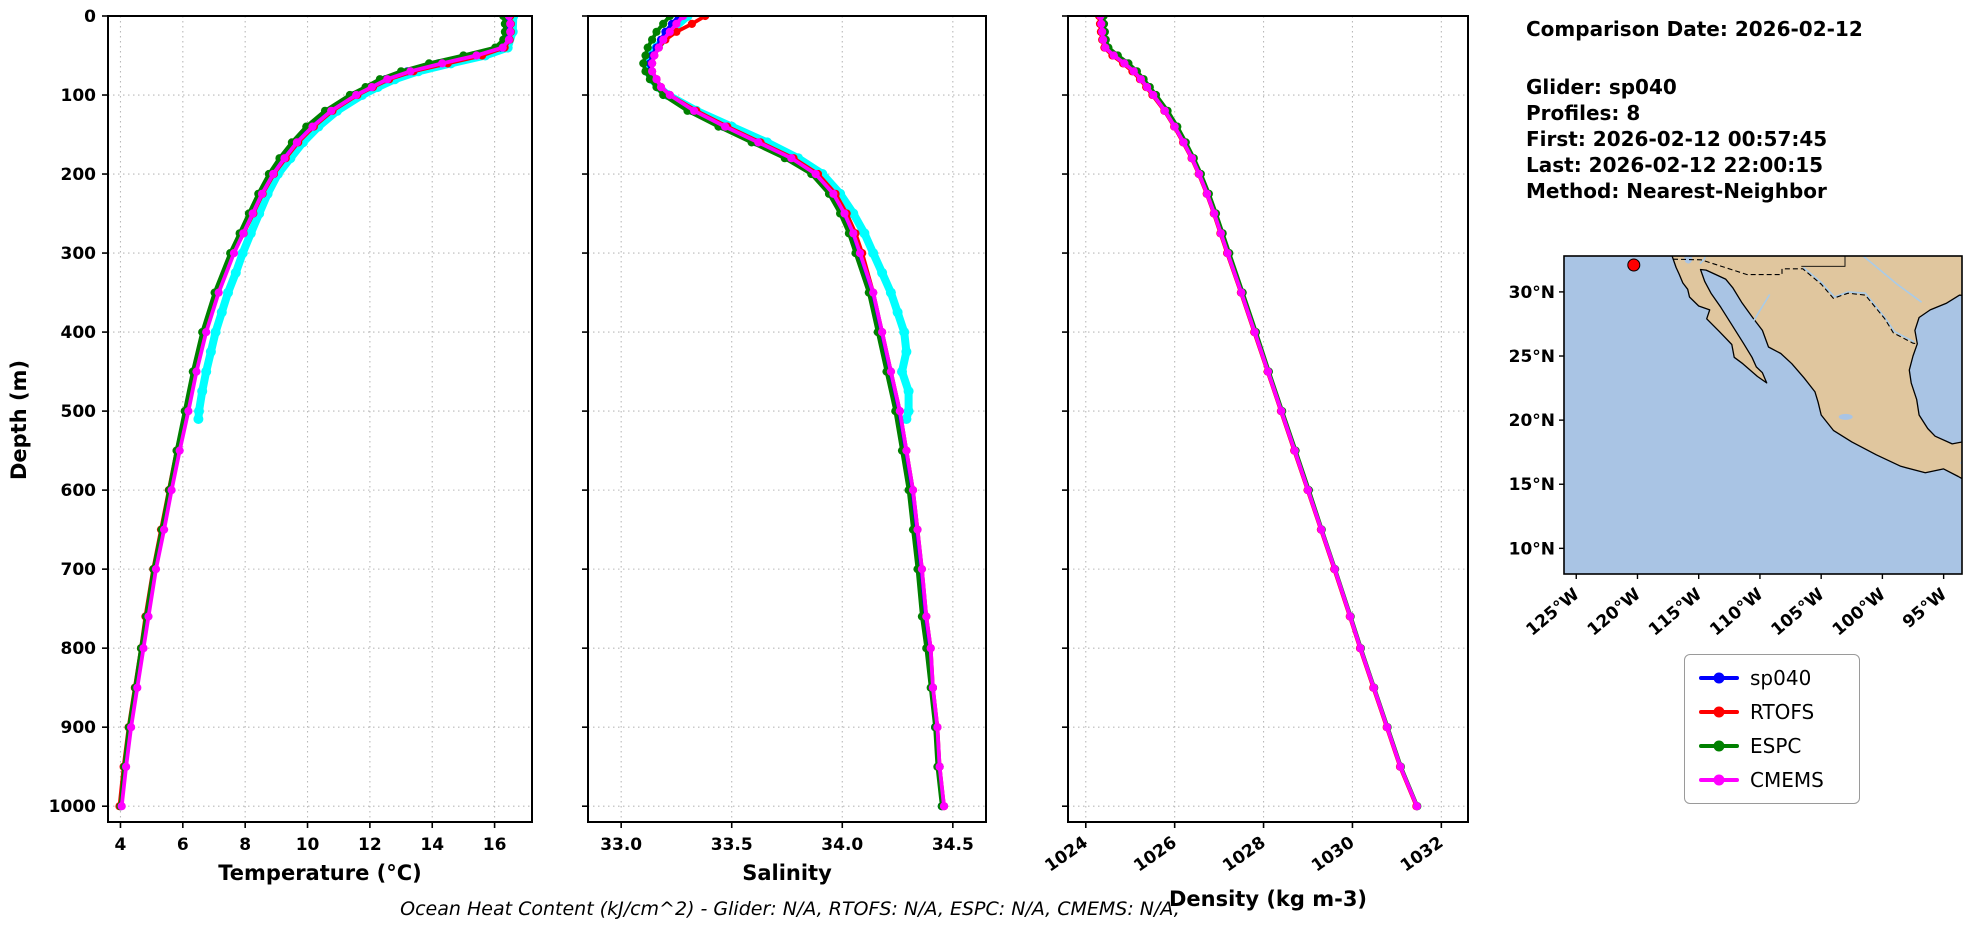 The width and height of the screenshot is (1978, 934). What do you see at coordinates (1694, 29) in the screenshot?
I see `info-comparison-date: Comparison Date: 2026-02-12` at bounding box center [1694, 29].